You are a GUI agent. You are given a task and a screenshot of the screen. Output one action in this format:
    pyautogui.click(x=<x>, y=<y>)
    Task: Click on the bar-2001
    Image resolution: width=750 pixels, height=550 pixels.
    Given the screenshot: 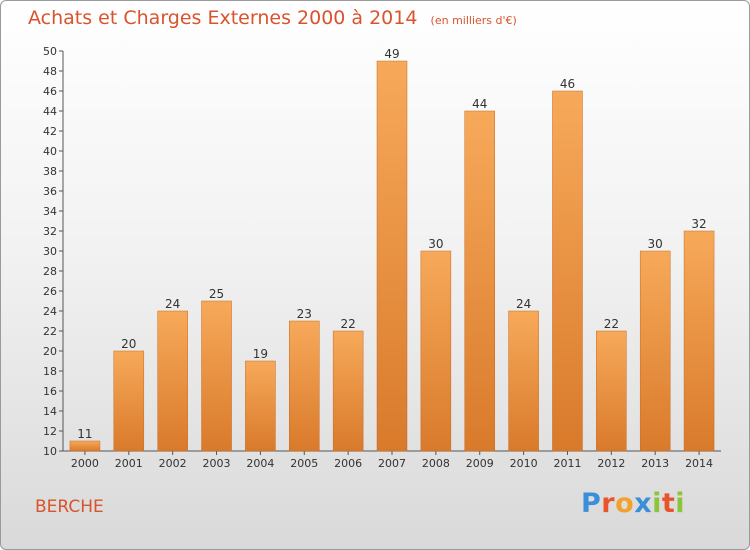 What is the action you would take?
    pyautogui.click(x=129, y=401)
    